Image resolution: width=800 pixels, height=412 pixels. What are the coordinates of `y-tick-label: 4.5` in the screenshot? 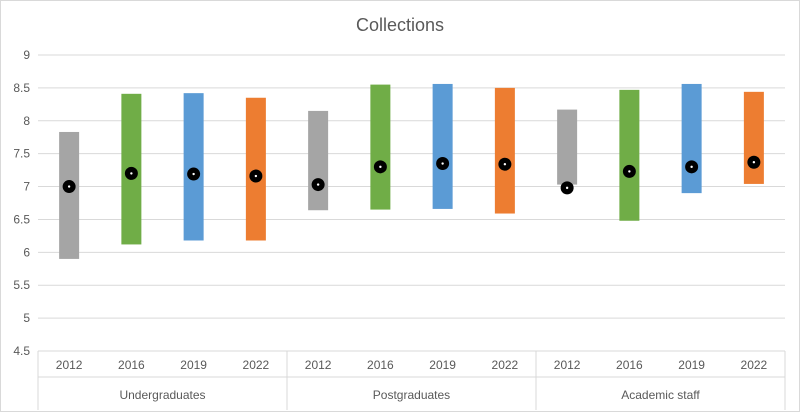 It's located at (21, 351).